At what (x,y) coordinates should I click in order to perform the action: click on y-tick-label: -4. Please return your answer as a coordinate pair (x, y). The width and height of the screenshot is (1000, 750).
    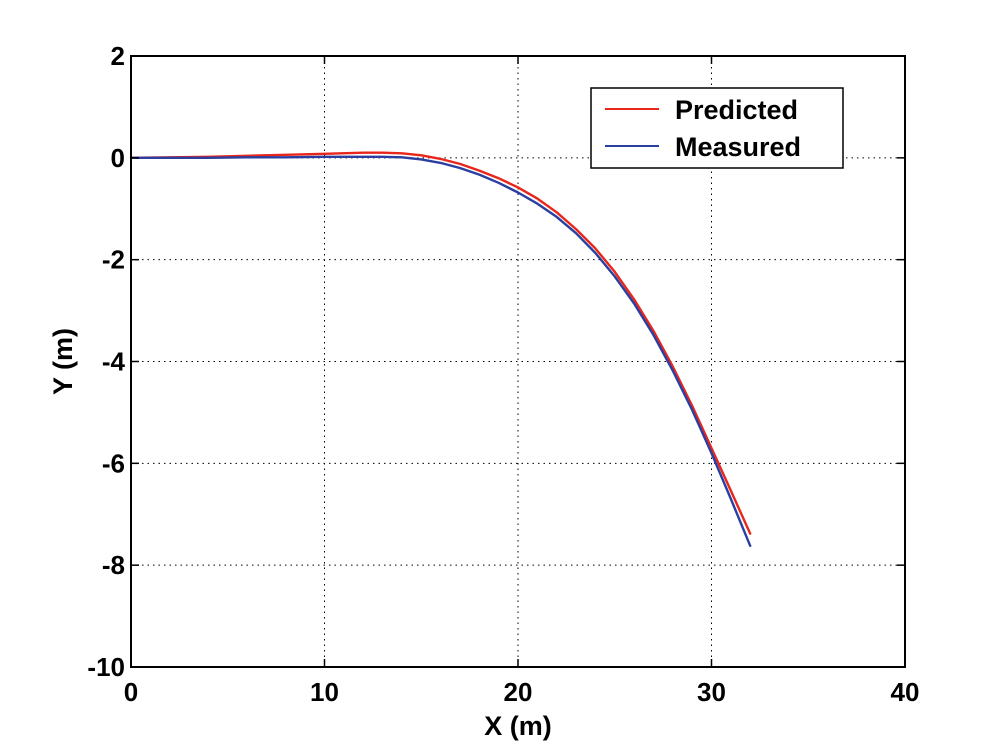
    Looking at the image, I should click on (114, 362).